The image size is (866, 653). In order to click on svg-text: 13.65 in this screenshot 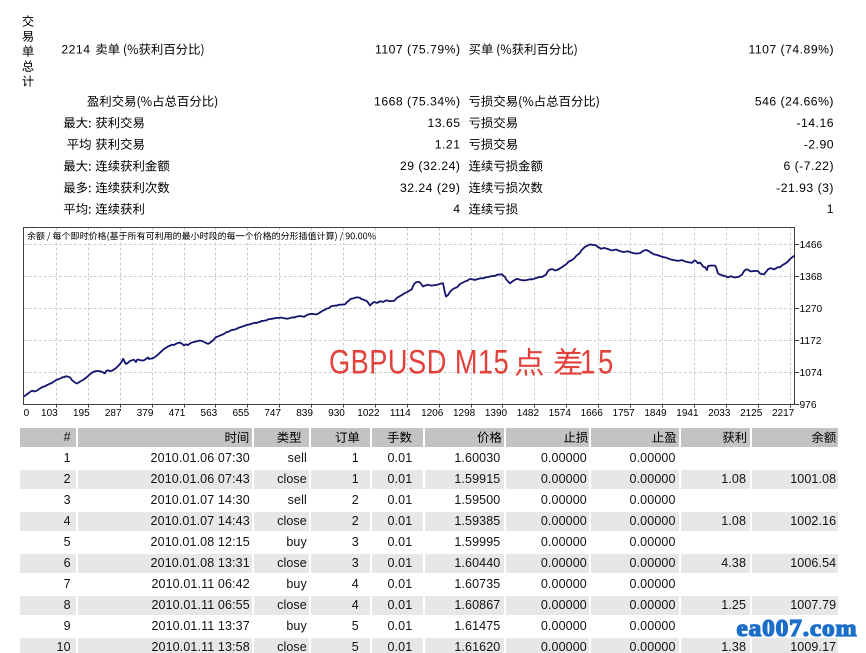, I will do `click(444, 123)`.